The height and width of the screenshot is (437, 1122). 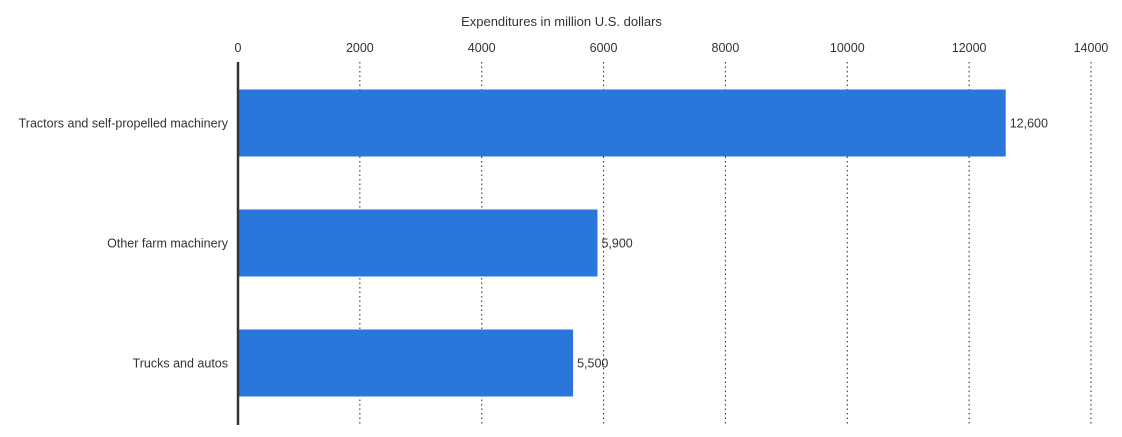 What do you see at coordinates (180, 364) in the screenshot?
I see `category-label: Trucks and autos` at bounding box center [180, 364].